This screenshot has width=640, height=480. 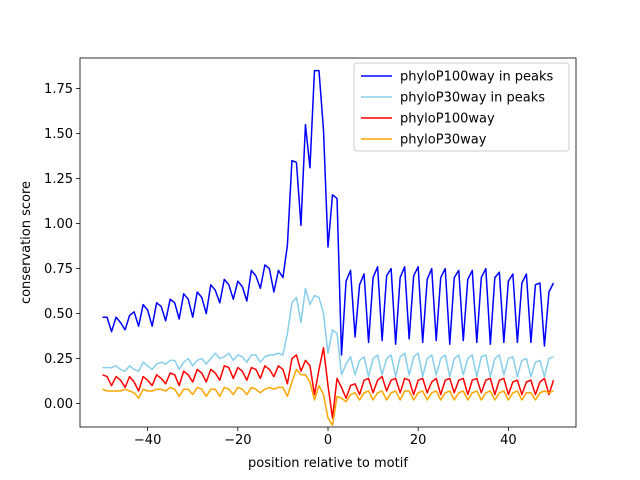 I want to click on legend-label-1: phyloP30way in peaks, so click(x=472, y=98).